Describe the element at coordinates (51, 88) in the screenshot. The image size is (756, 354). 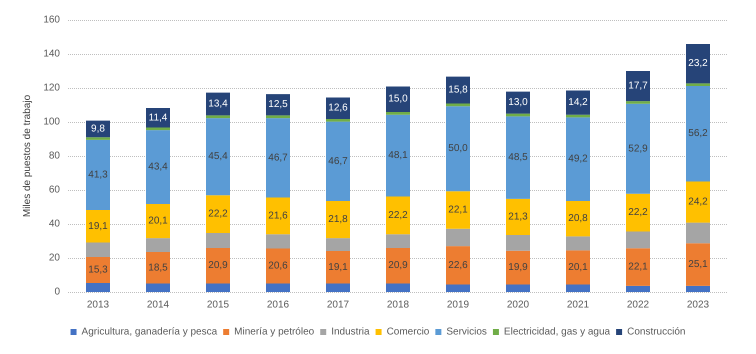
I see `y-tick-label: 120` at that location.